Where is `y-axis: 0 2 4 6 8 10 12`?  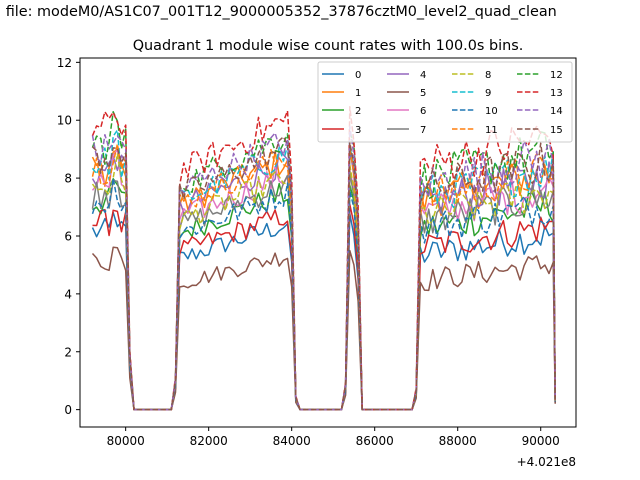
y-axis: 0 2 4 6 8 10 12 is located at coordinates (68, 236).